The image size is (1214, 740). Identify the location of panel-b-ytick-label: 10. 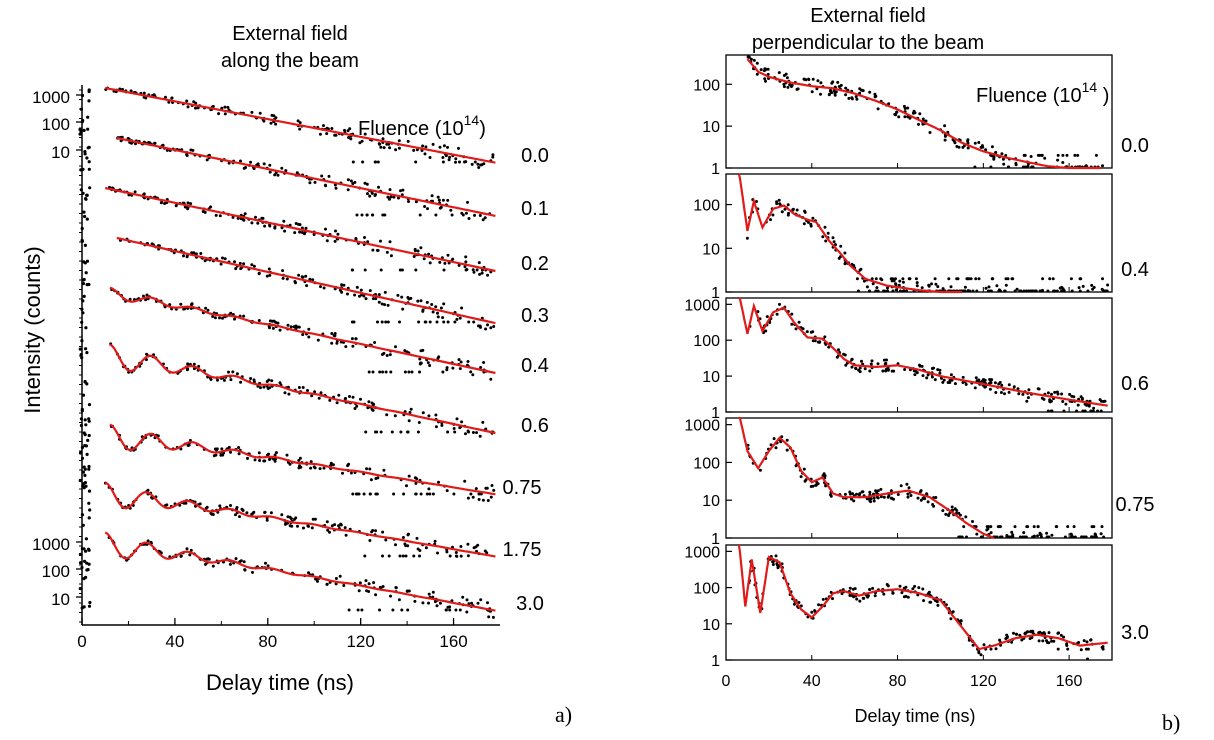
(711, 501).